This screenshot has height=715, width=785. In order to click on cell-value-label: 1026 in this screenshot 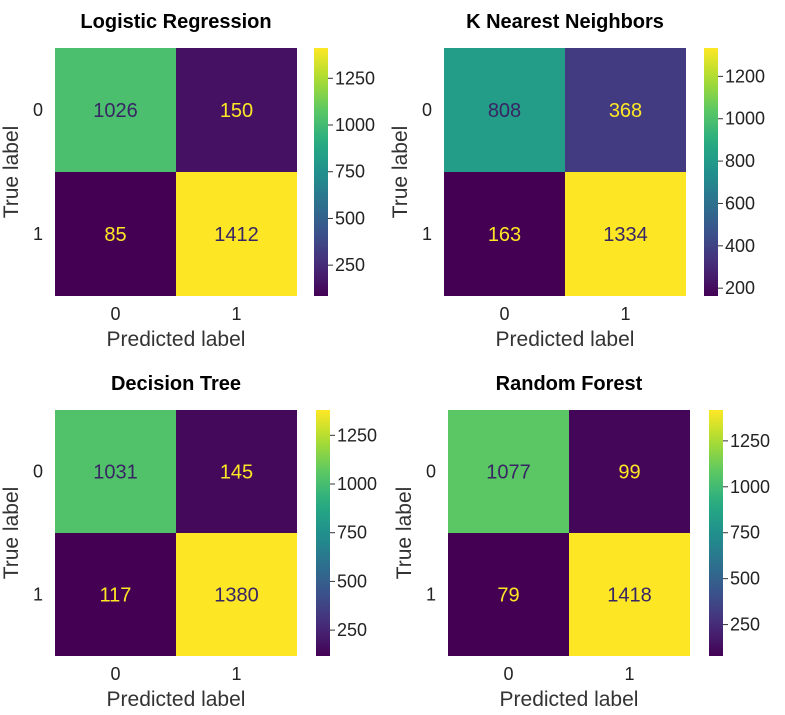, I will do `click(115, 111)`.